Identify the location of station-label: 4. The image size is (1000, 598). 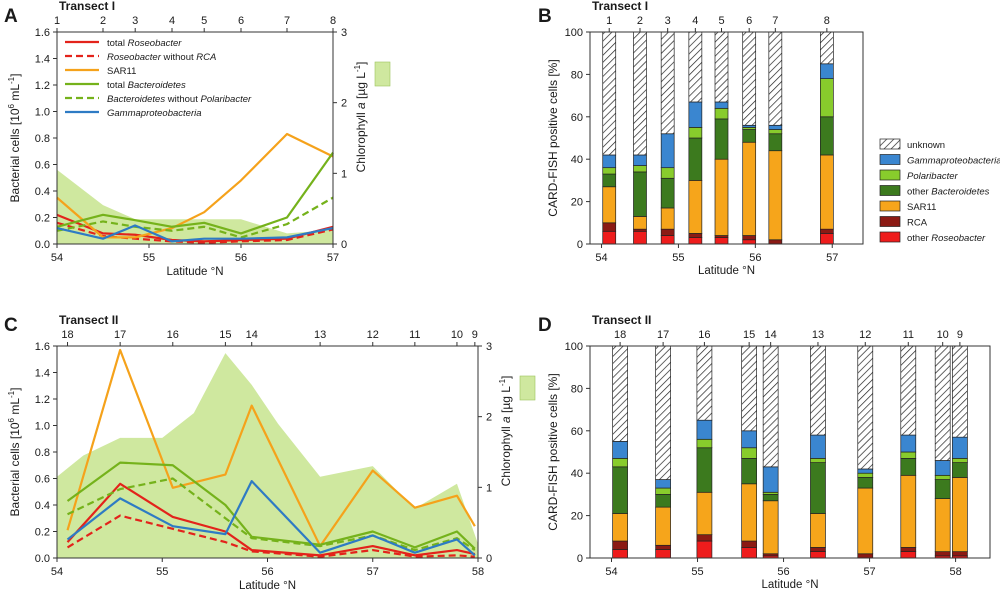
(695, 21).